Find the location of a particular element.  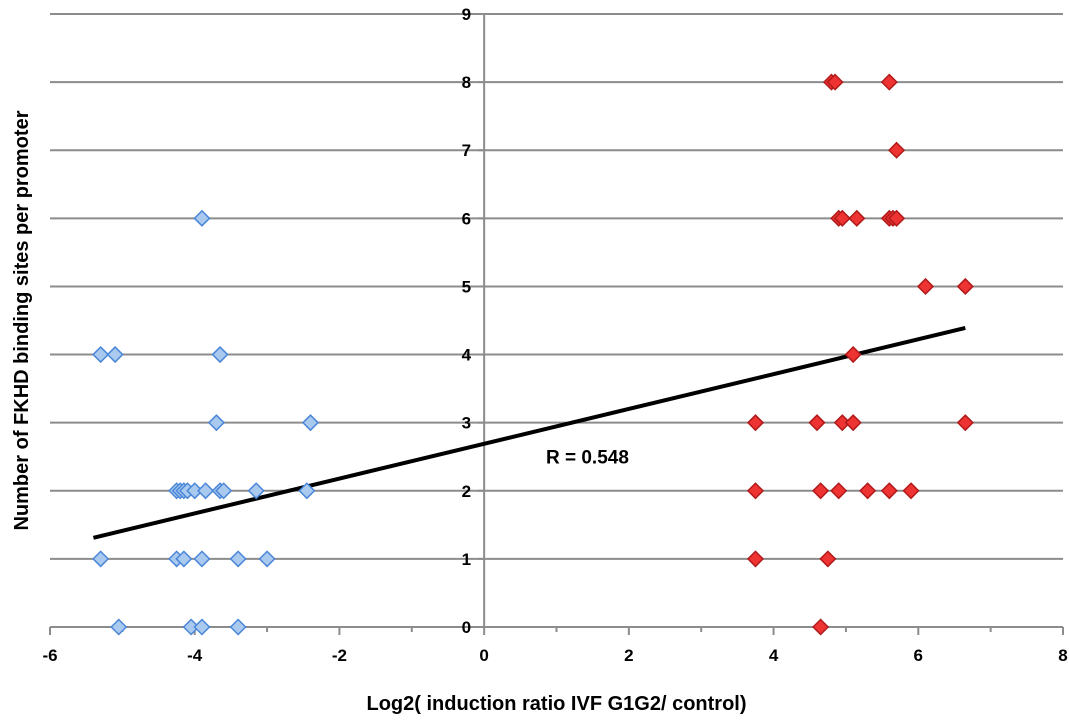

x-axis-title: Log2( induction ratio IVF G1G2/ control) is located at coordinates (557, 704).